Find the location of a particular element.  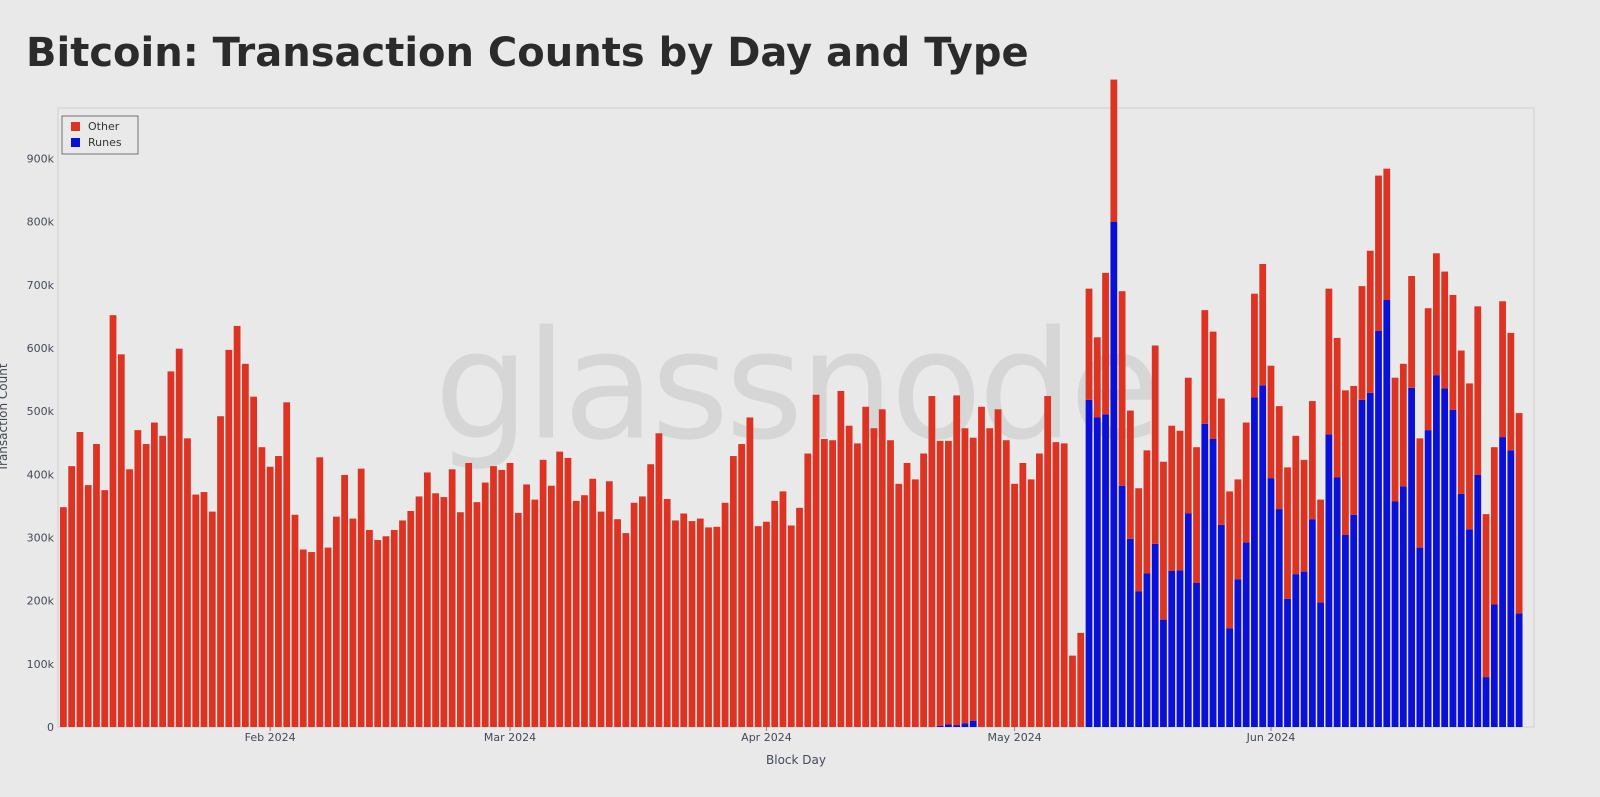

y-tick-label: 500k is located at coordinates (41, 411).